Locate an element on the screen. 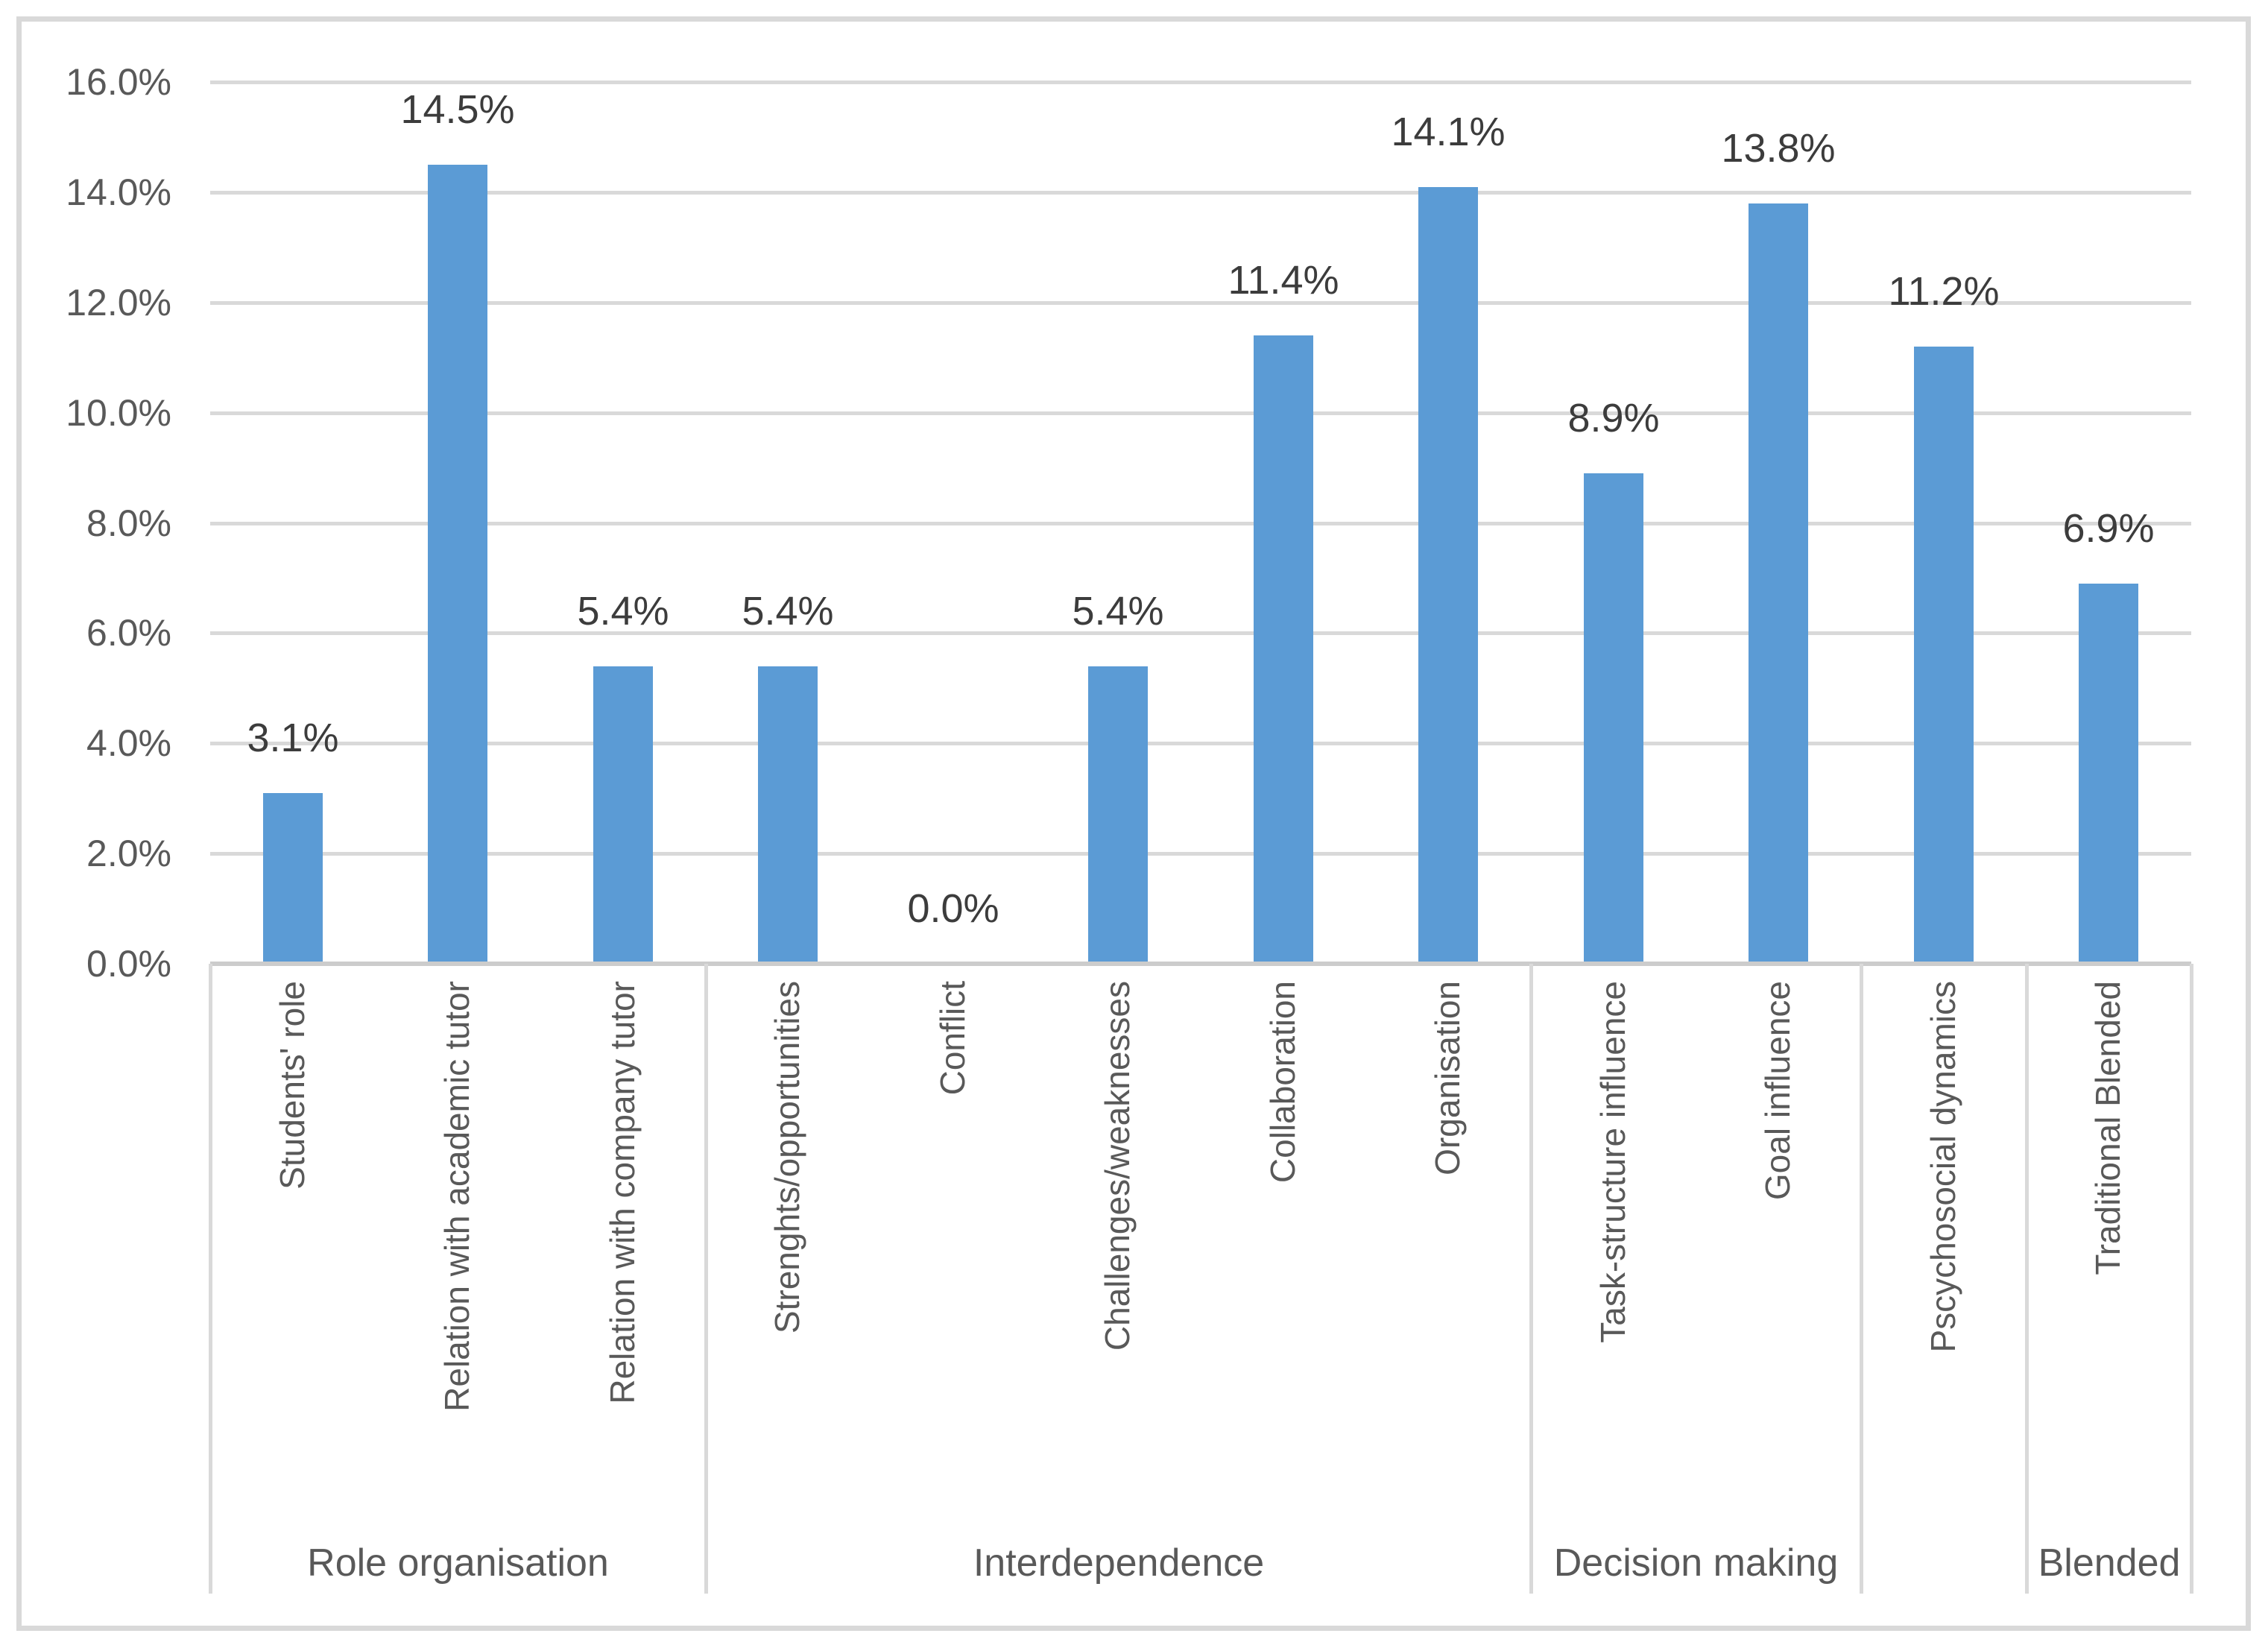 This screenshot has width=2268, height=1648. category-label-text: Traditional Blended is located at coordinates (2108, 1128).